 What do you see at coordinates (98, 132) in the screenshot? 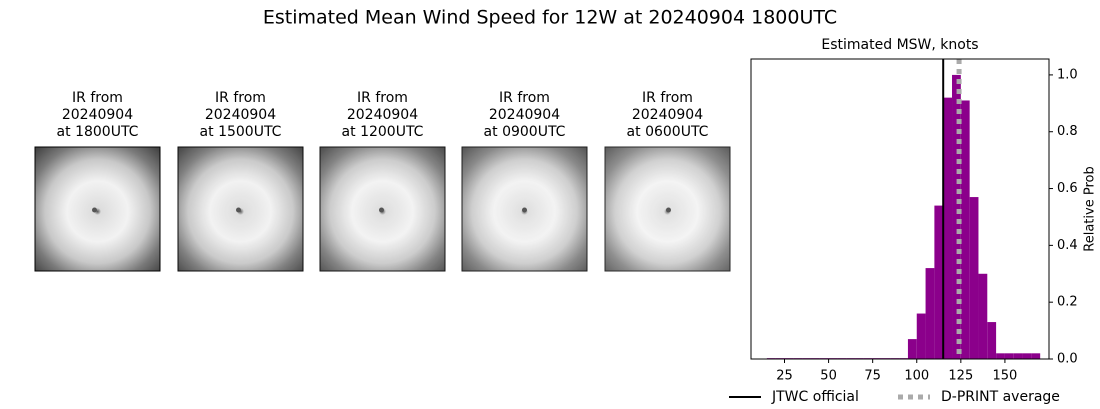
I see `panel-label: at 1800UTC` at bounding box center [98, 132].